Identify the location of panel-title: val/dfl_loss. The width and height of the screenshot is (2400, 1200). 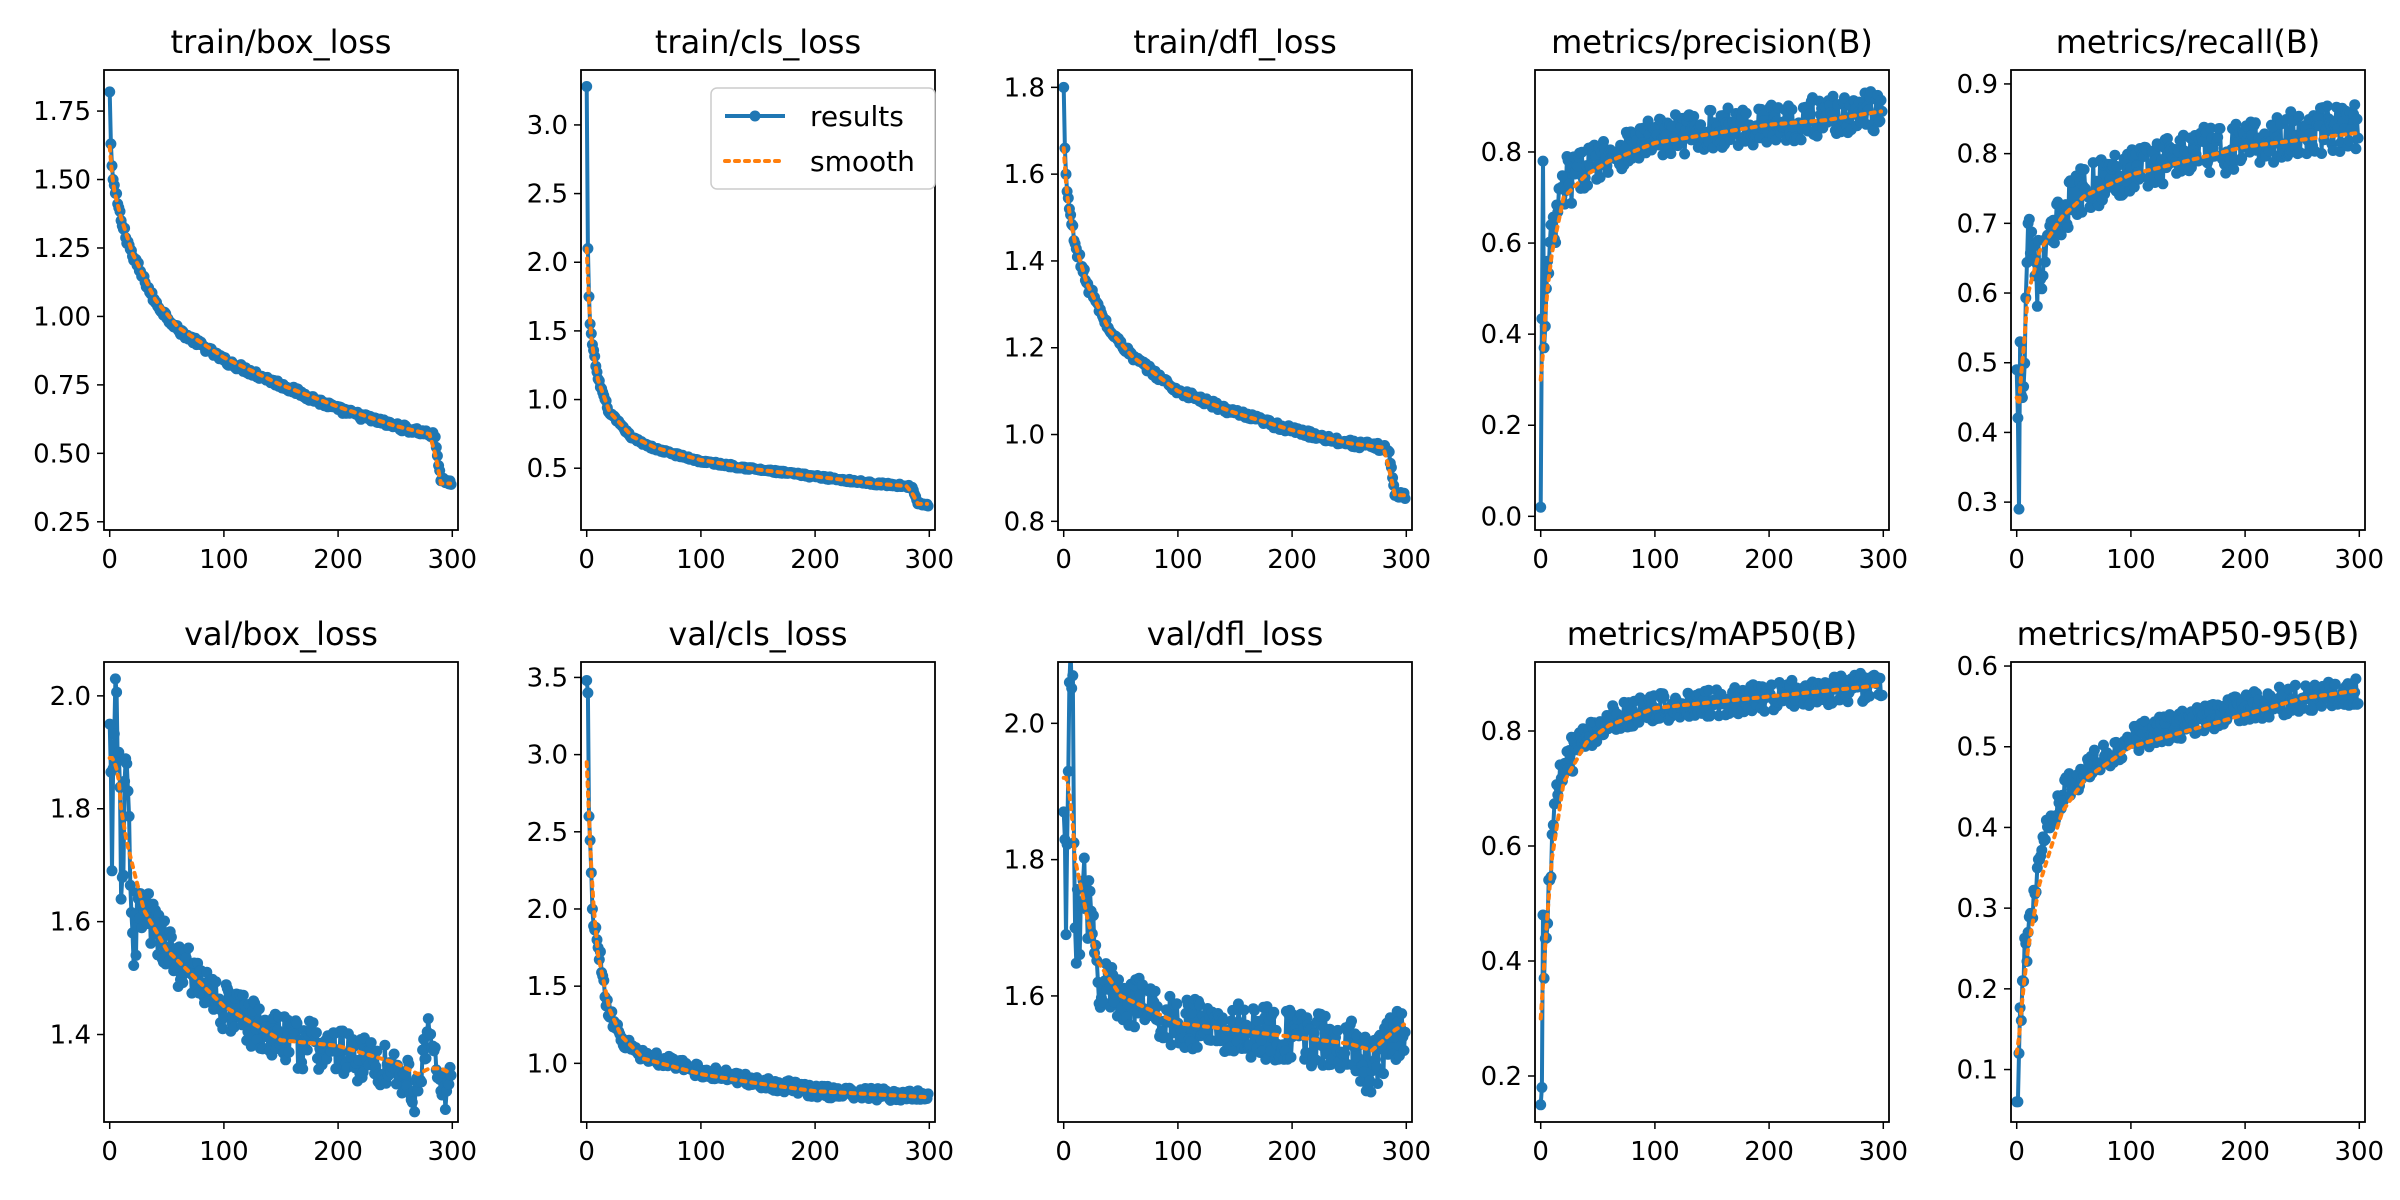
(1235, 634).